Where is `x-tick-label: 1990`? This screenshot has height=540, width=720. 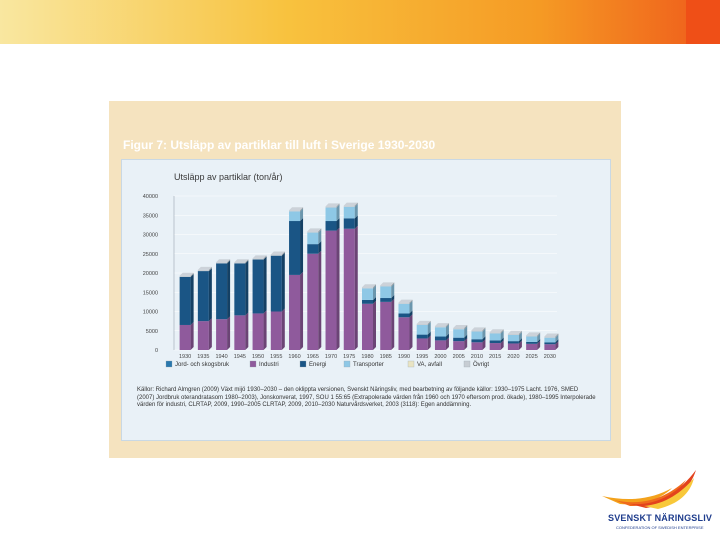 x-tick-label: 1990 is located at coordinates (404, 357).